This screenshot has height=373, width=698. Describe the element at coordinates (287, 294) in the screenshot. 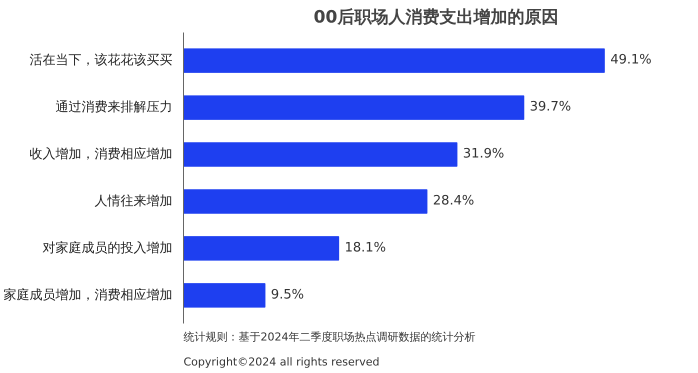

I see `data-label: 9.5%` at that location.